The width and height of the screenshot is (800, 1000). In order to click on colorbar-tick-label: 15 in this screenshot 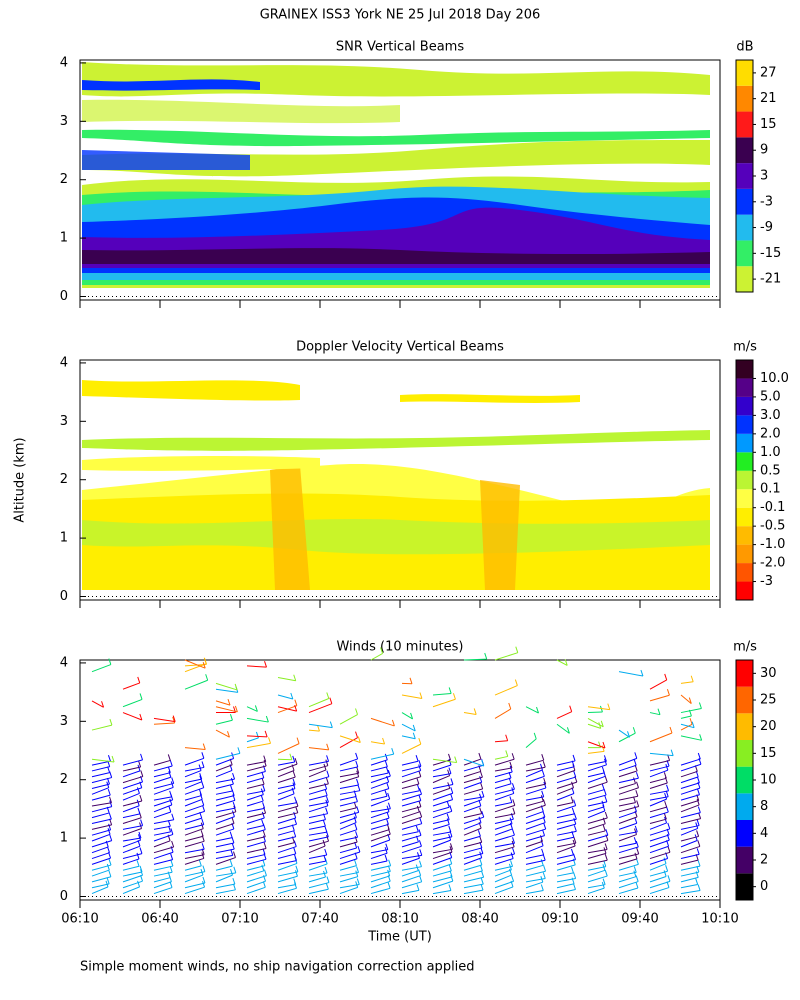, I will do `click(768, 124)`.